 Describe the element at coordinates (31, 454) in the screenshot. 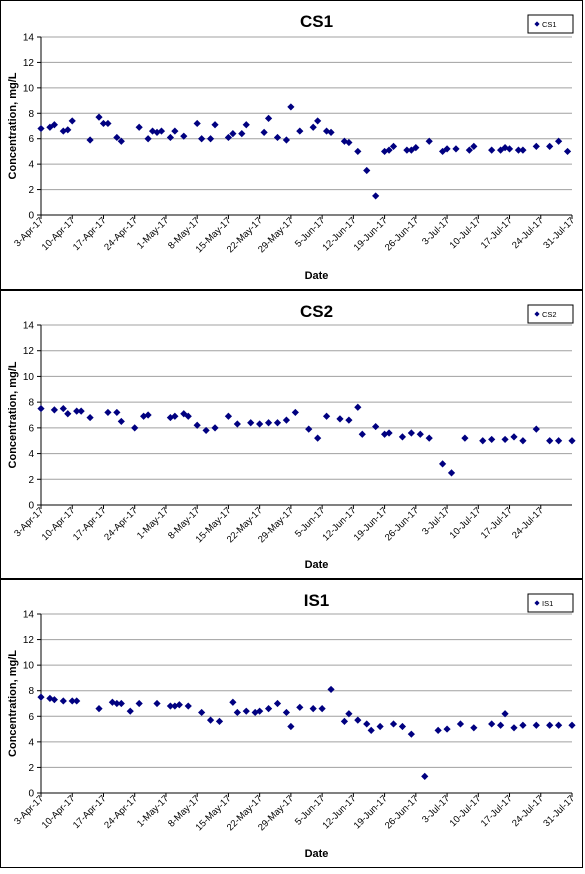

I see `y-tick-label: 4` at that location.